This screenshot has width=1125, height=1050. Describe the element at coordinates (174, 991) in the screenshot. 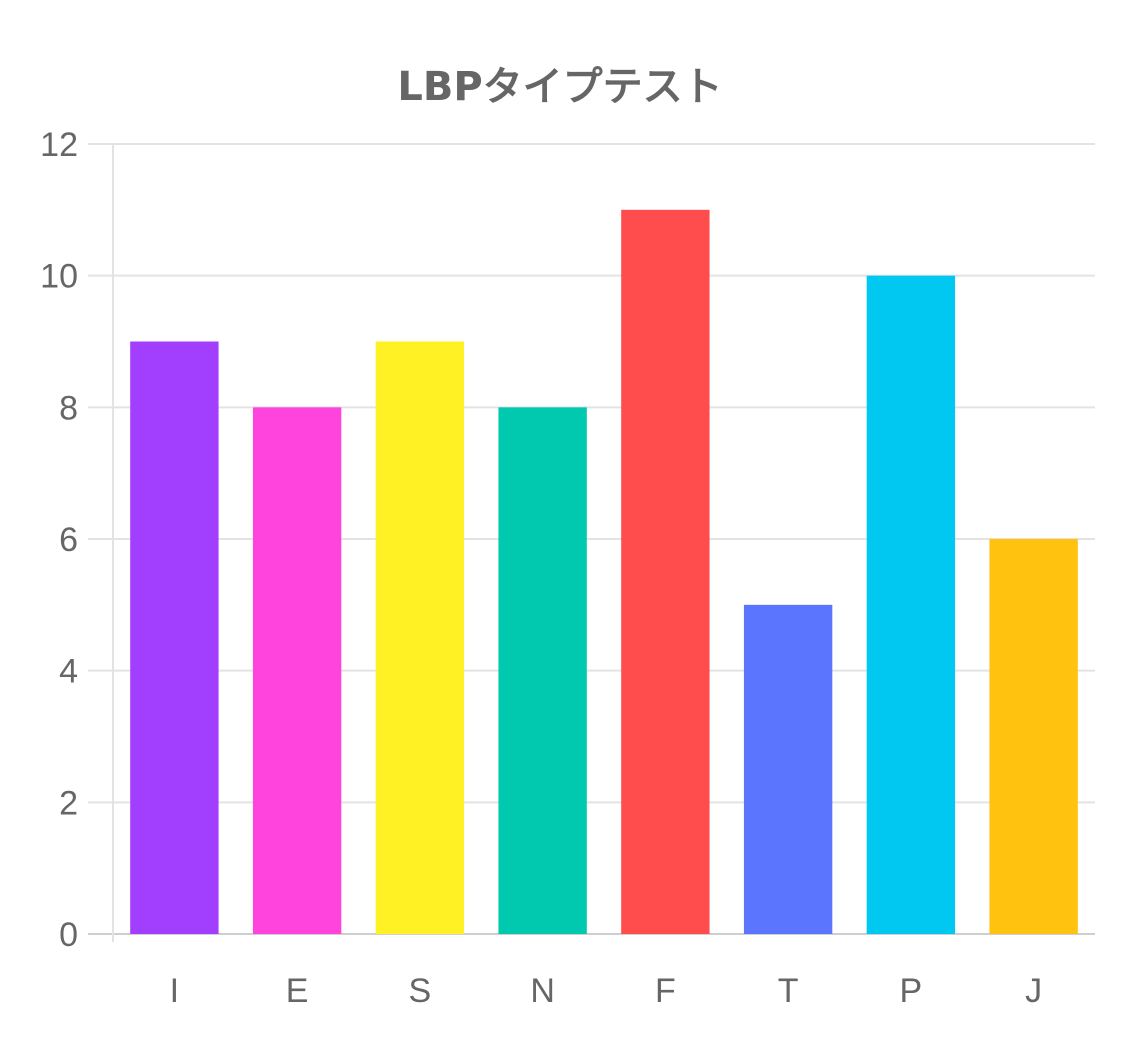

I see `x-tick-label: I` at that location.